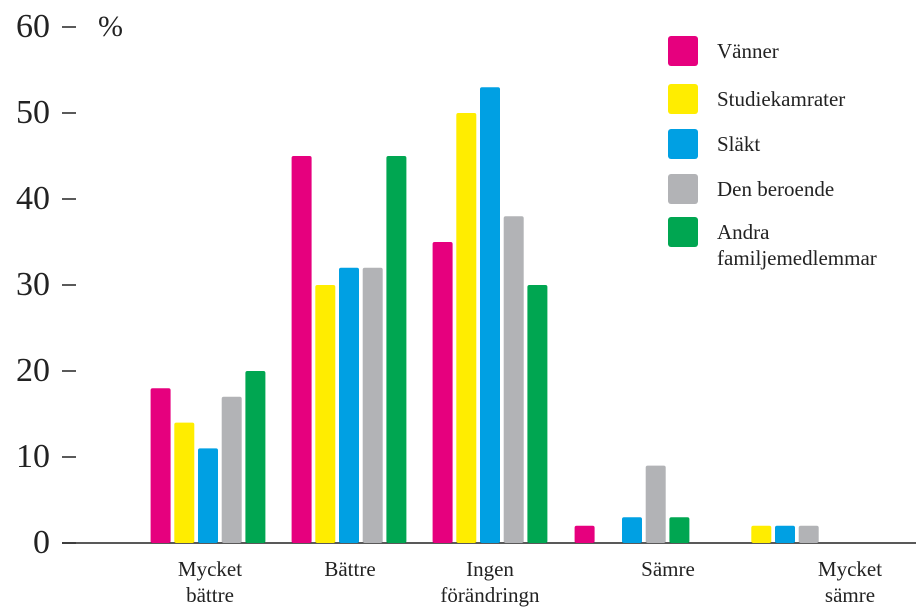 This screenshot has height=616, width=922. I want to click on x-tick-label: Sämre, so click(668, 569).